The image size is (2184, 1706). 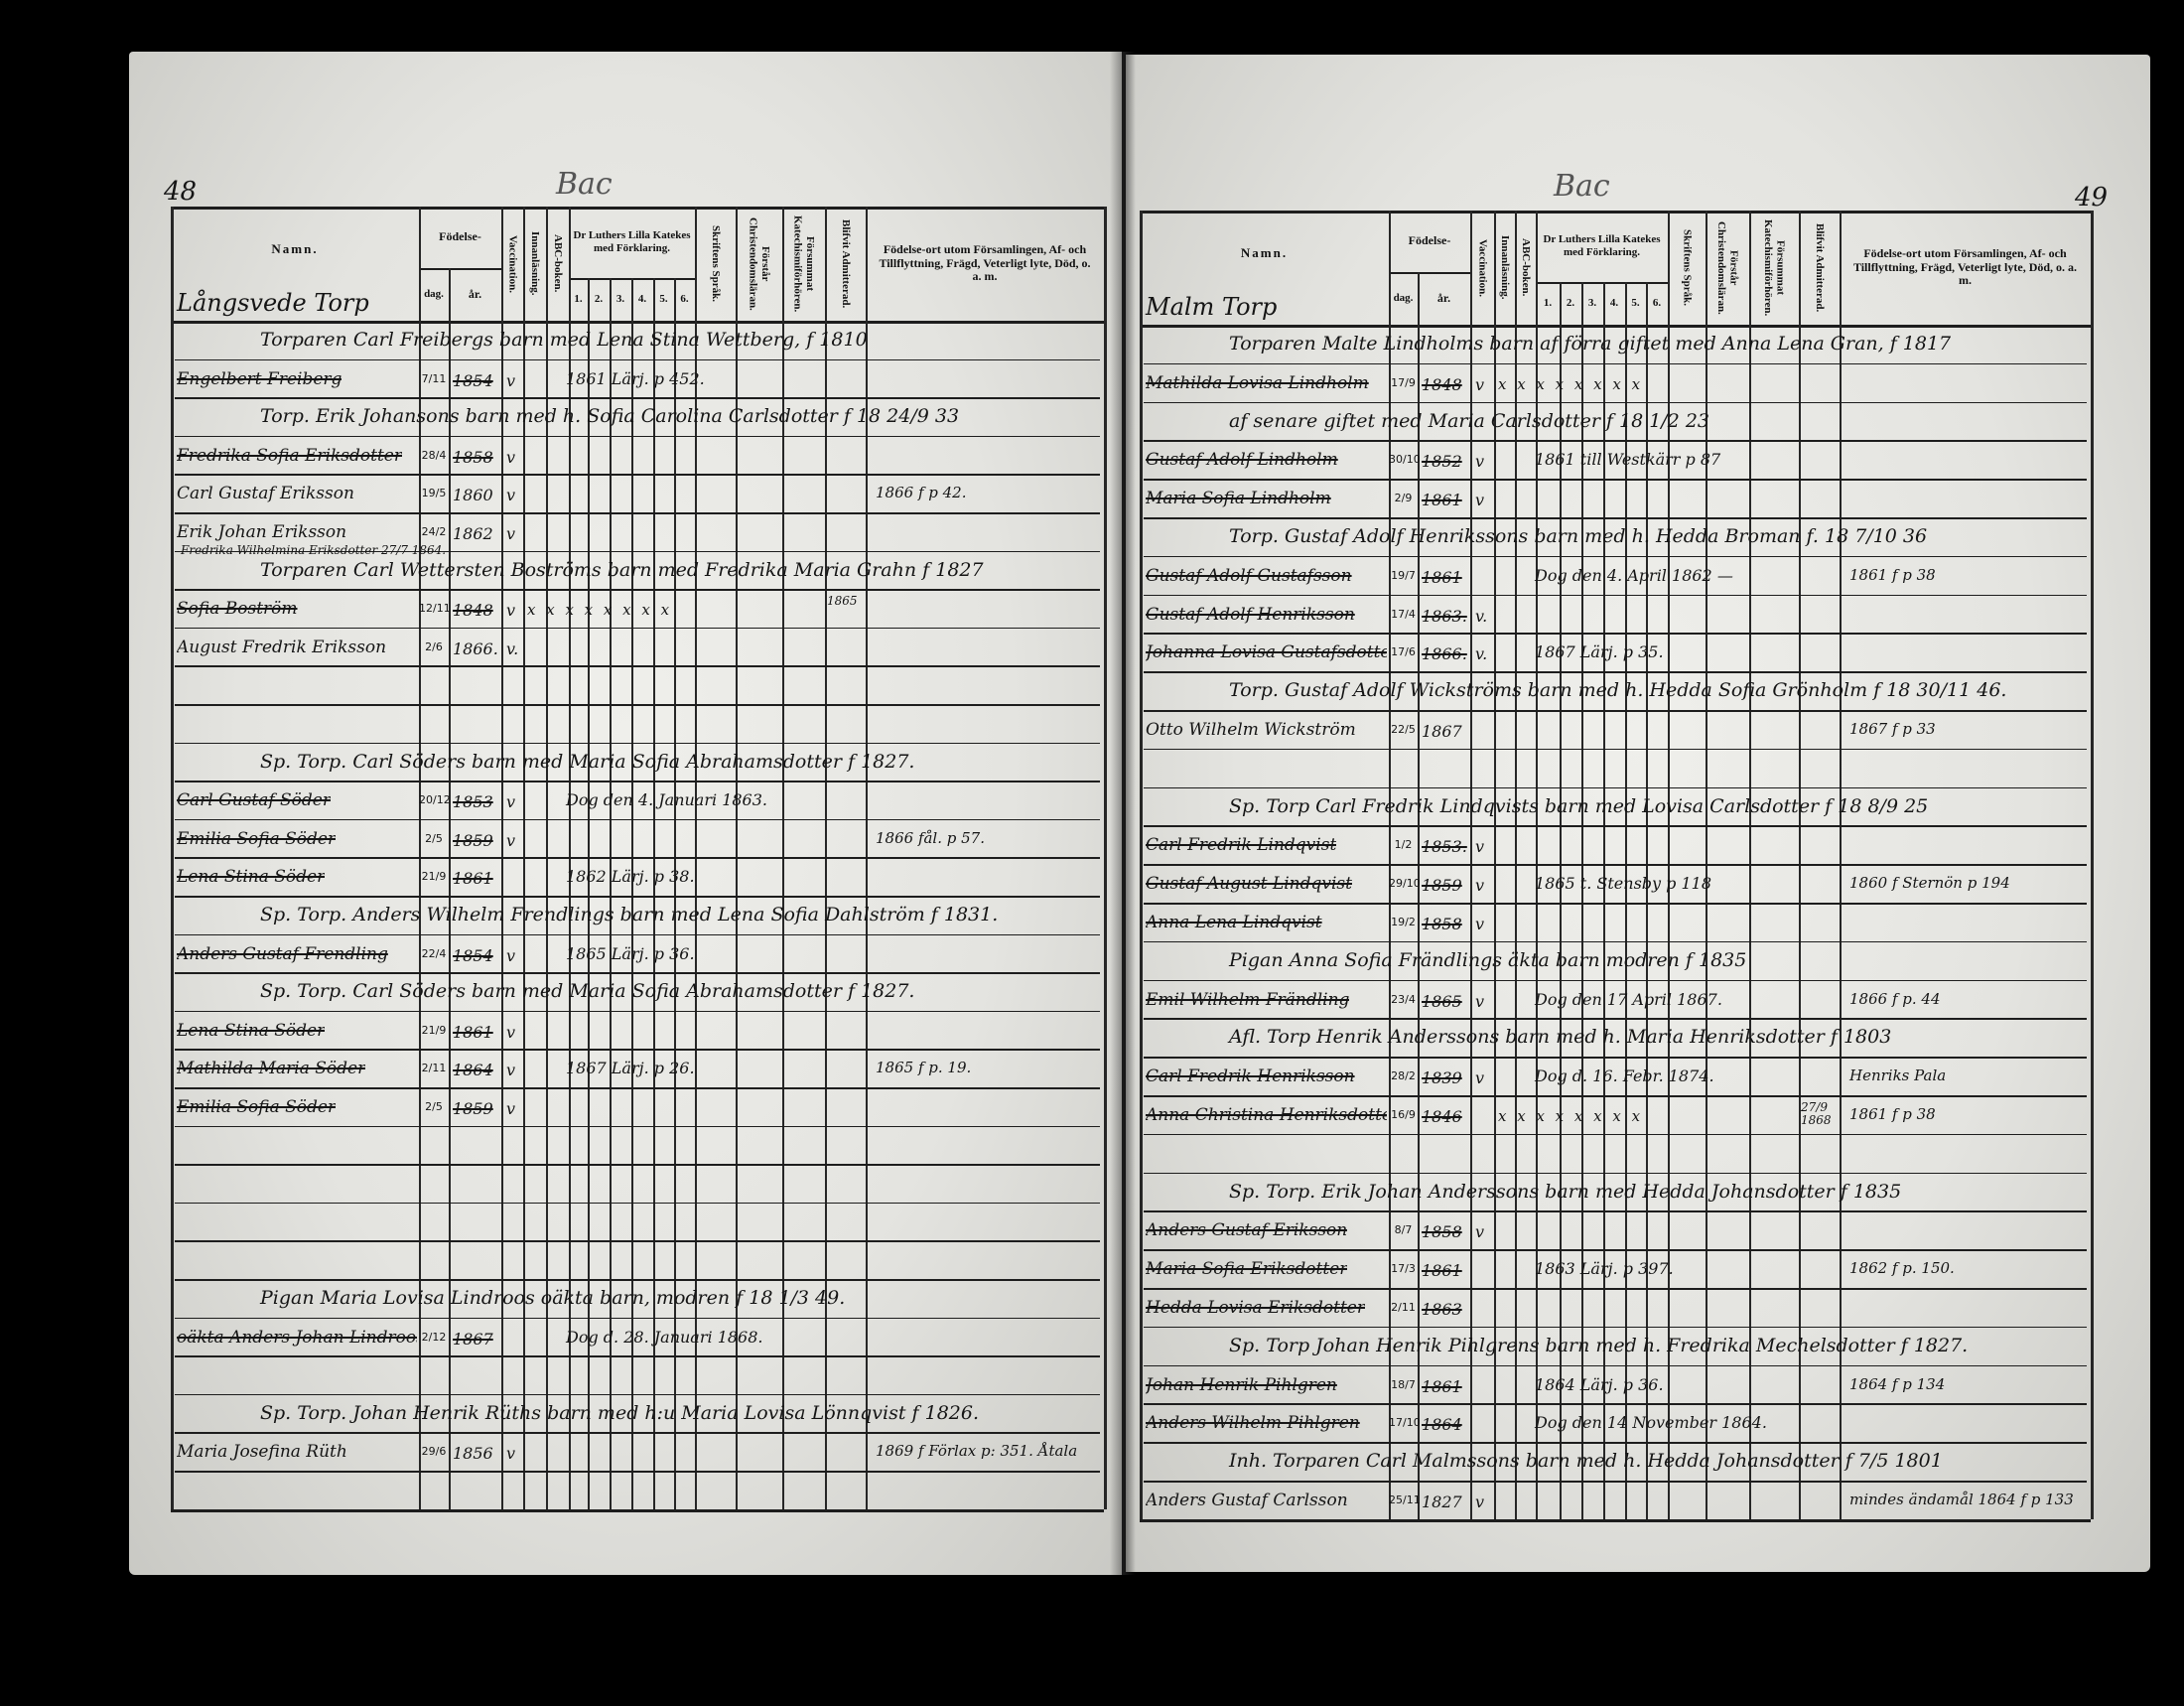 What do you see at coordinates (475, 293) in the screenshot?
I see `header-ar: år.` at bounding box center [475, 293].